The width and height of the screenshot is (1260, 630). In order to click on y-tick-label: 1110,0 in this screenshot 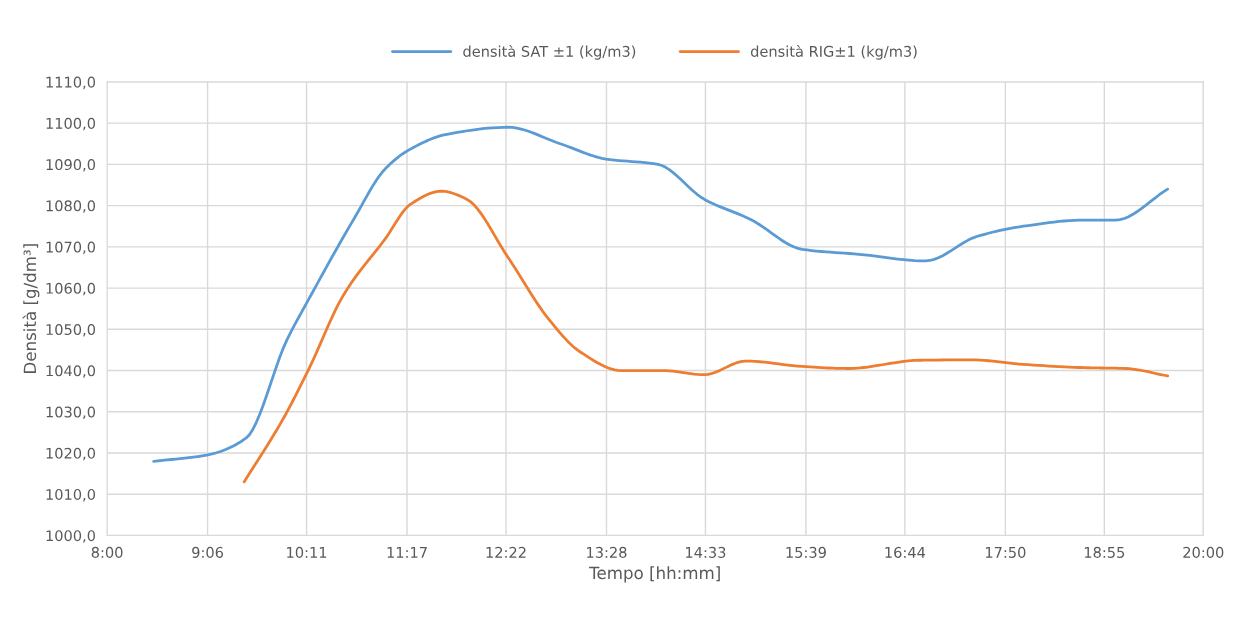, I will do `click(71, 83)`.